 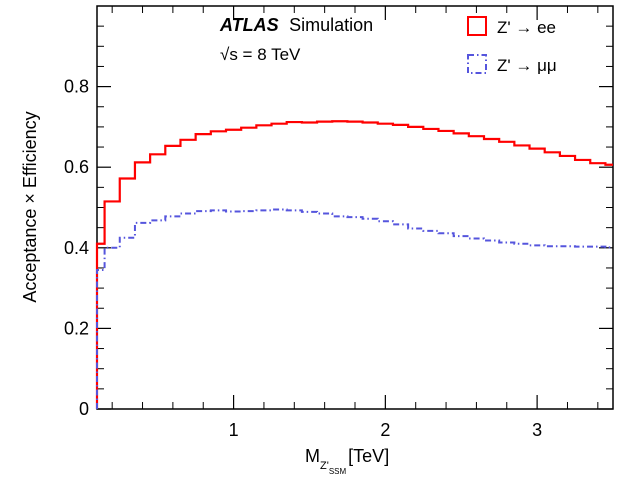 I want to click on x-tick-label: 3, so click(x=537, y=430).